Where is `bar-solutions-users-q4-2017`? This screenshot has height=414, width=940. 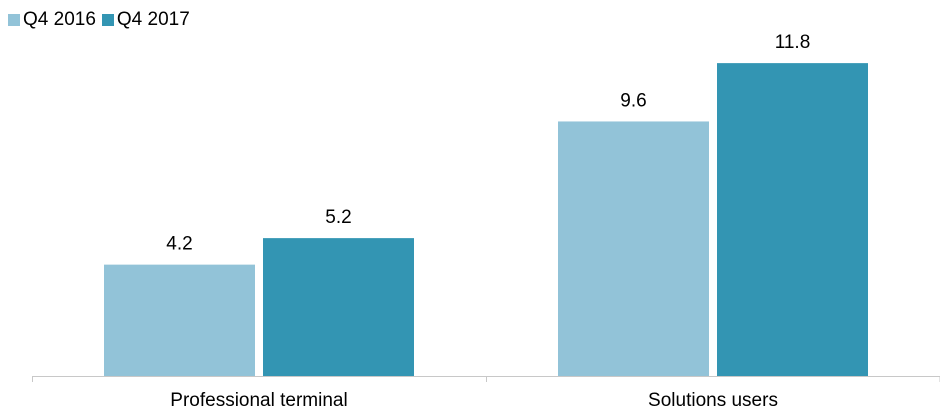
bar-solutions-users-q4-2017 is located at coordinates (792, 219).